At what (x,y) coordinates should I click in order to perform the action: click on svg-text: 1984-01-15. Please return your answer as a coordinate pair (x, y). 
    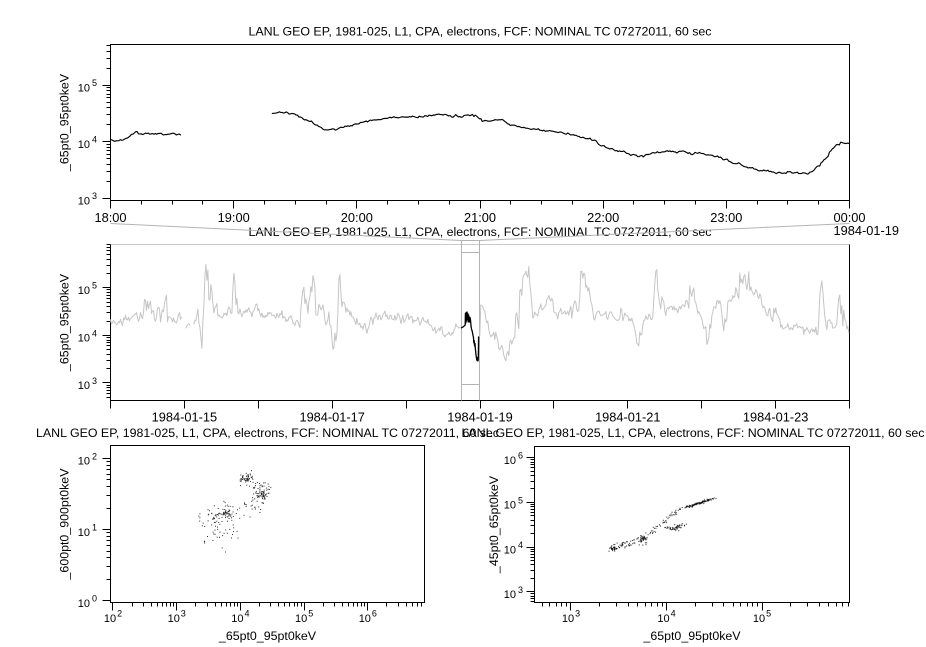
    Looking at the image, I should click on (184, 417).